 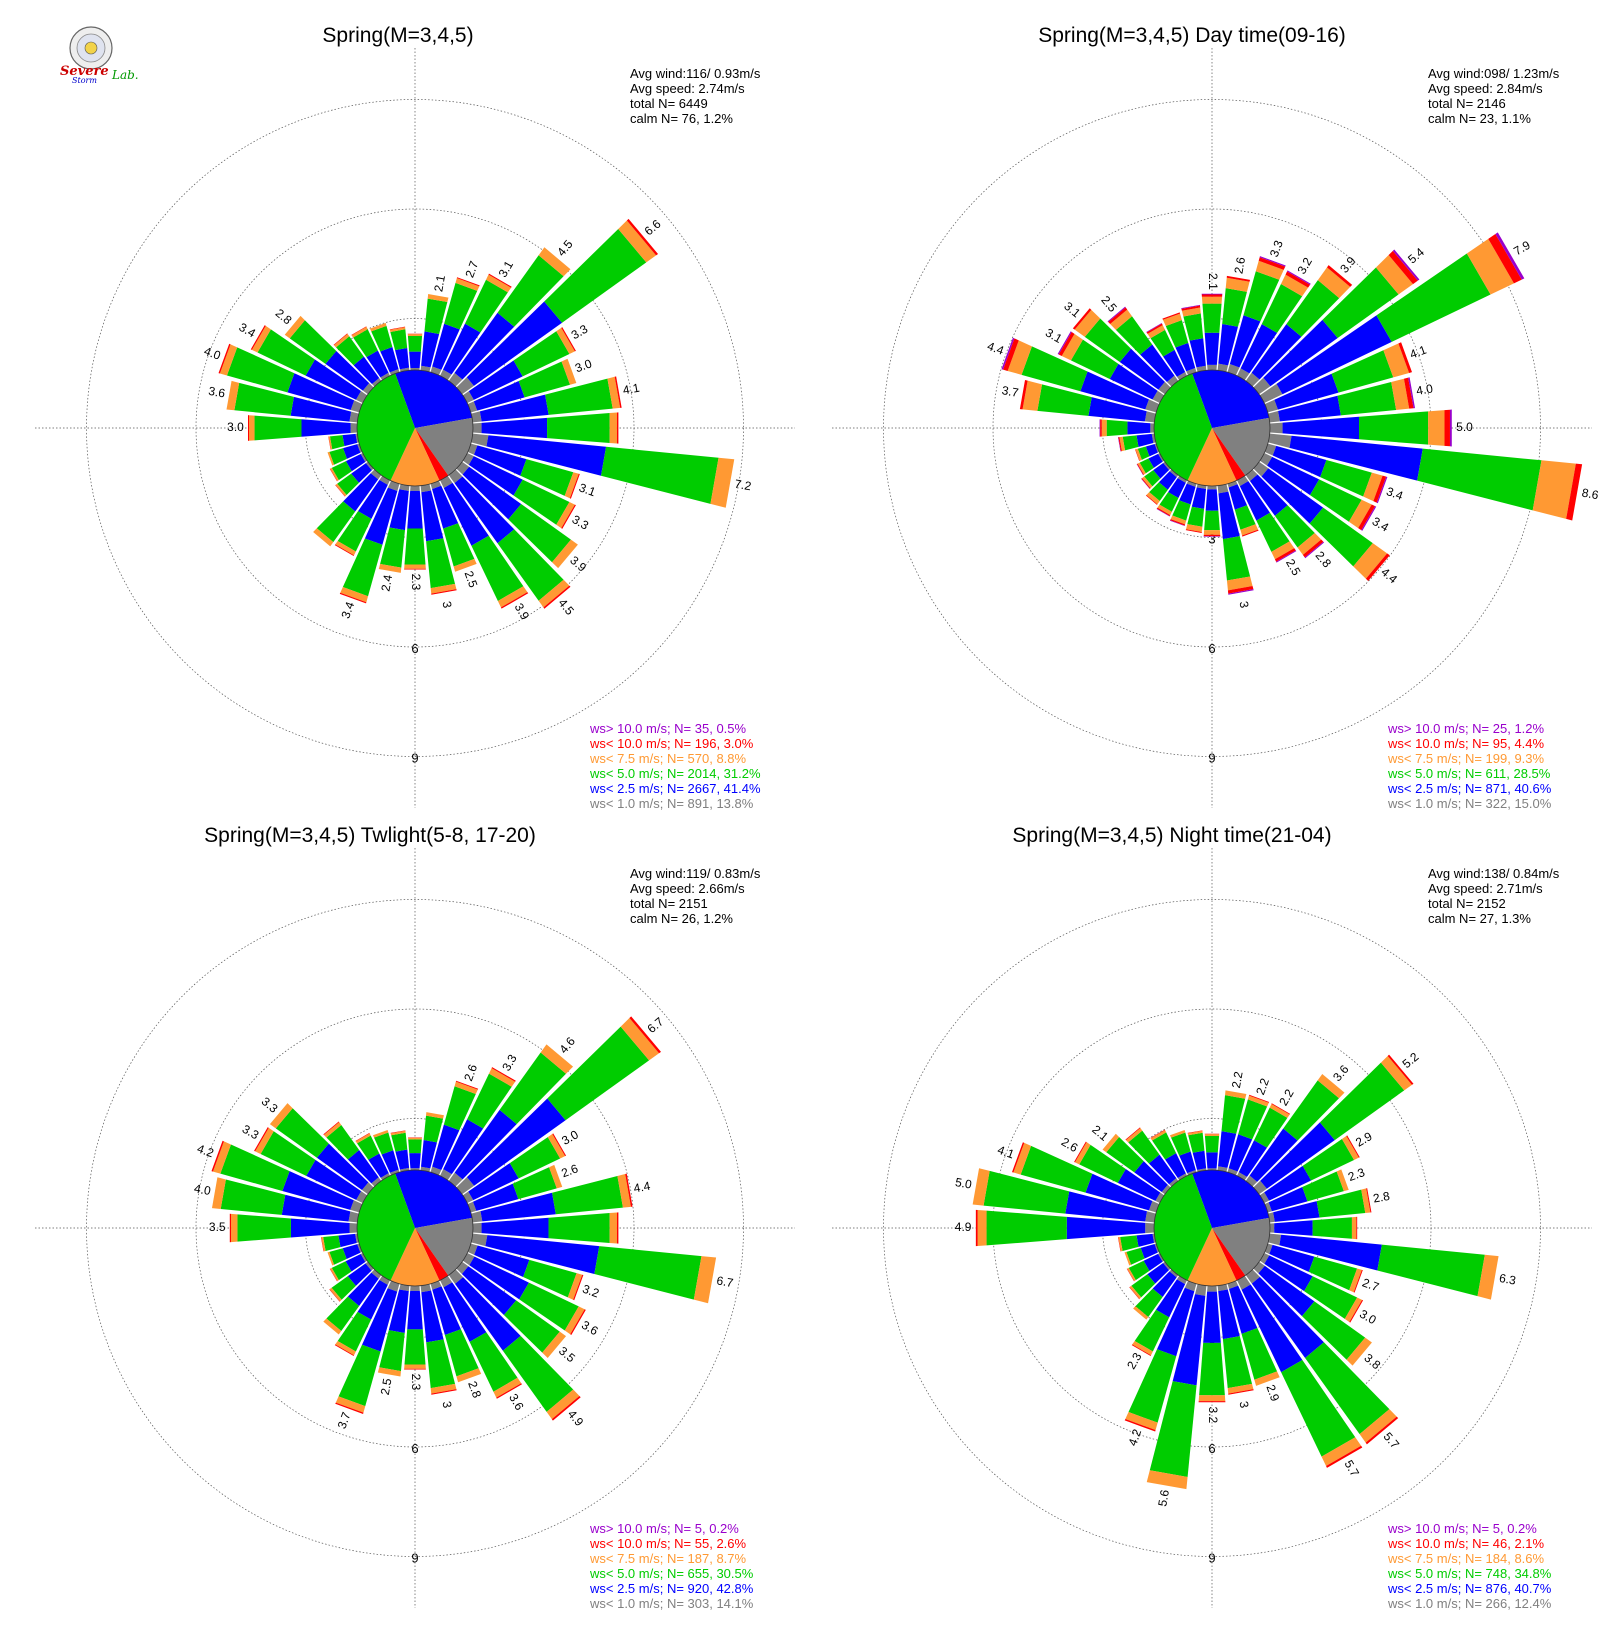 What do you see at coordinates (1244, 604) in the screenshot?
I see `petal-total-label: 3` at bounding box center [1244, 604].